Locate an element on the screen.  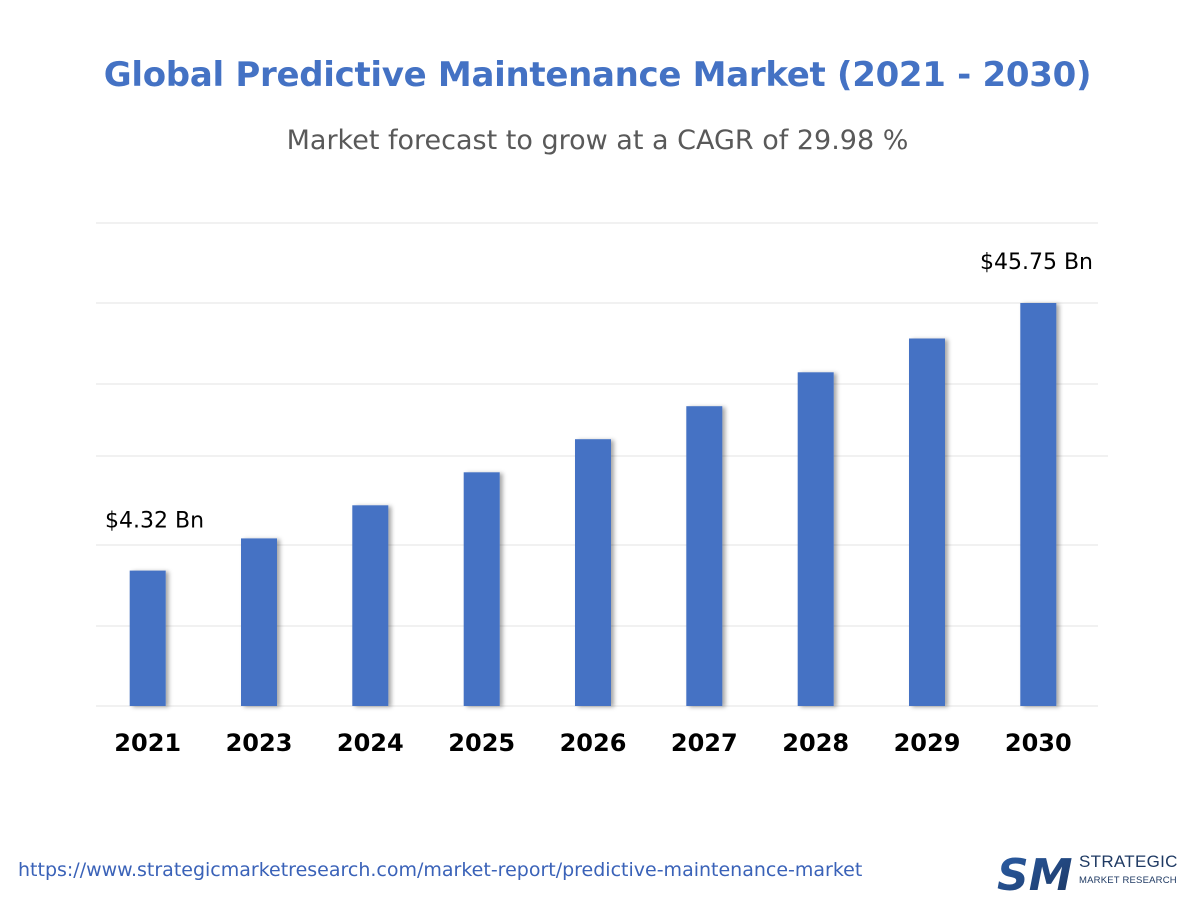
bar-2029 is located at coordinates (927, 522).